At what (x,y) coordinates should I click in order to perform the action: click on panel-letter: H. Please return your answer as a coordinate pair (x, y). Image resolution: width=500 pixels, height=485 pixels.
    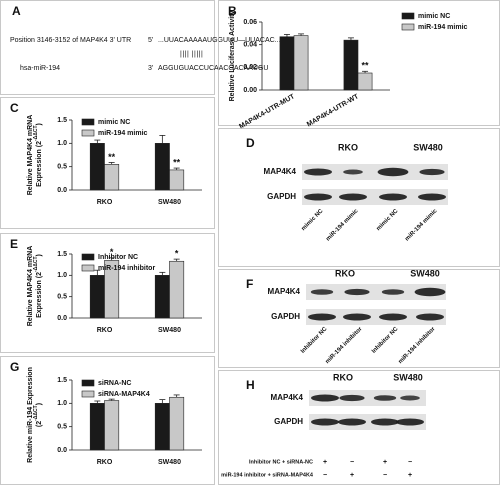
    Looking at the image, I should click on (250, 385).